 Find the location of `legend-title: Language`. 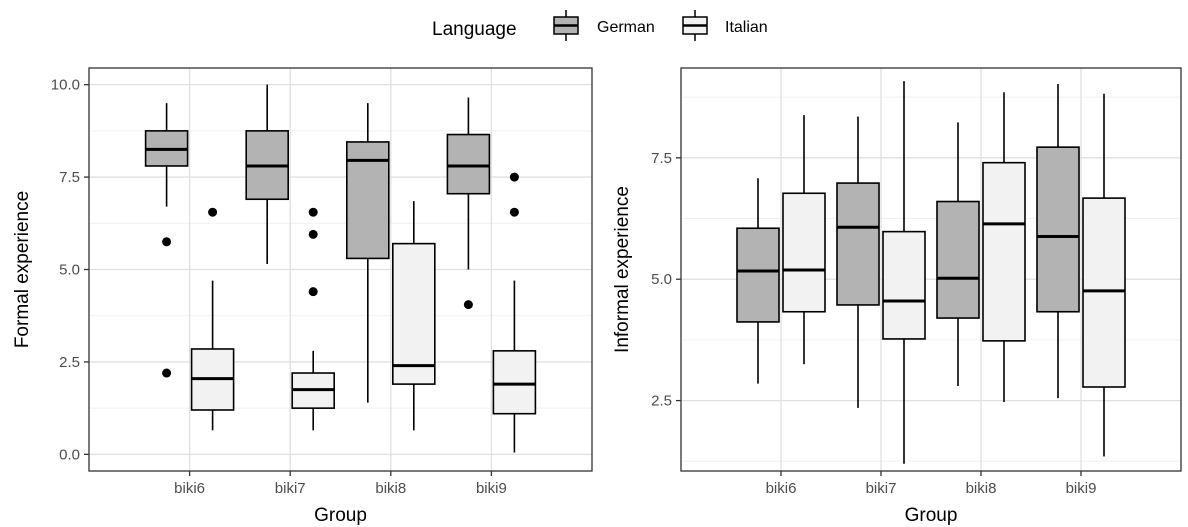

legend-title: Language is located at coordinates (474, 29).